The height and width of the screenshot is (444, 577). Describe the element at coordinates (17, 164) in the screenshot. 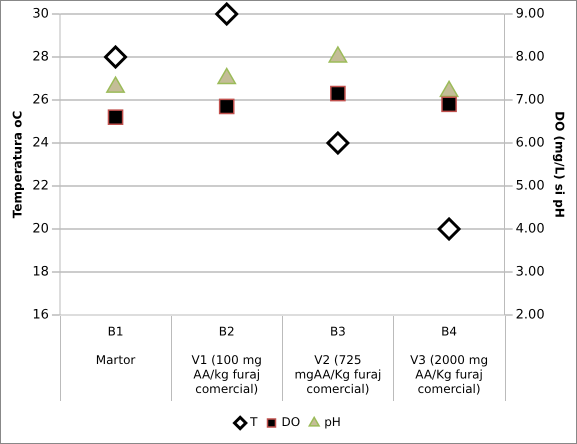

I see `y-axis-title: Temperatura oC` at that location.